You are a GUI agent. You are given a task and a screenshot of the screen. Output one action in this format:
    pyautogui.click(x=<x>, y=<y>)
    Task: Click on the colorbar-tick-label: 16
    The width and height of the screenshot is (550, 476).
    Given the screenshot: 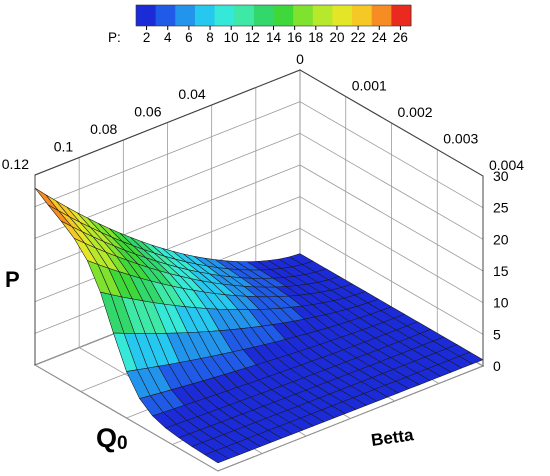 What is the action you would take?
    pyautogui.click(x=294, y=37)
    